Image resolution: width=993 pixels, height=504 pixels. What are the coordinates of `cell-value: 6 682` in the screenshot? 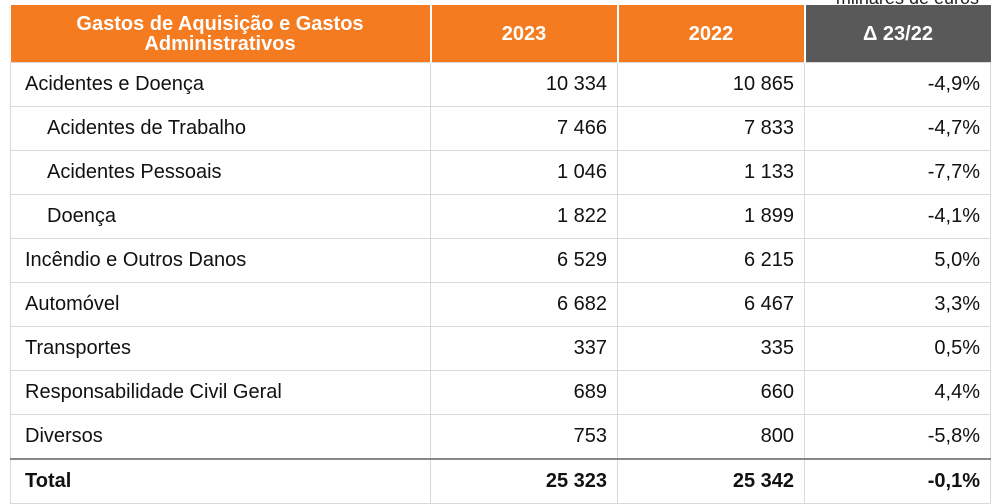 It's located at (524, 304).